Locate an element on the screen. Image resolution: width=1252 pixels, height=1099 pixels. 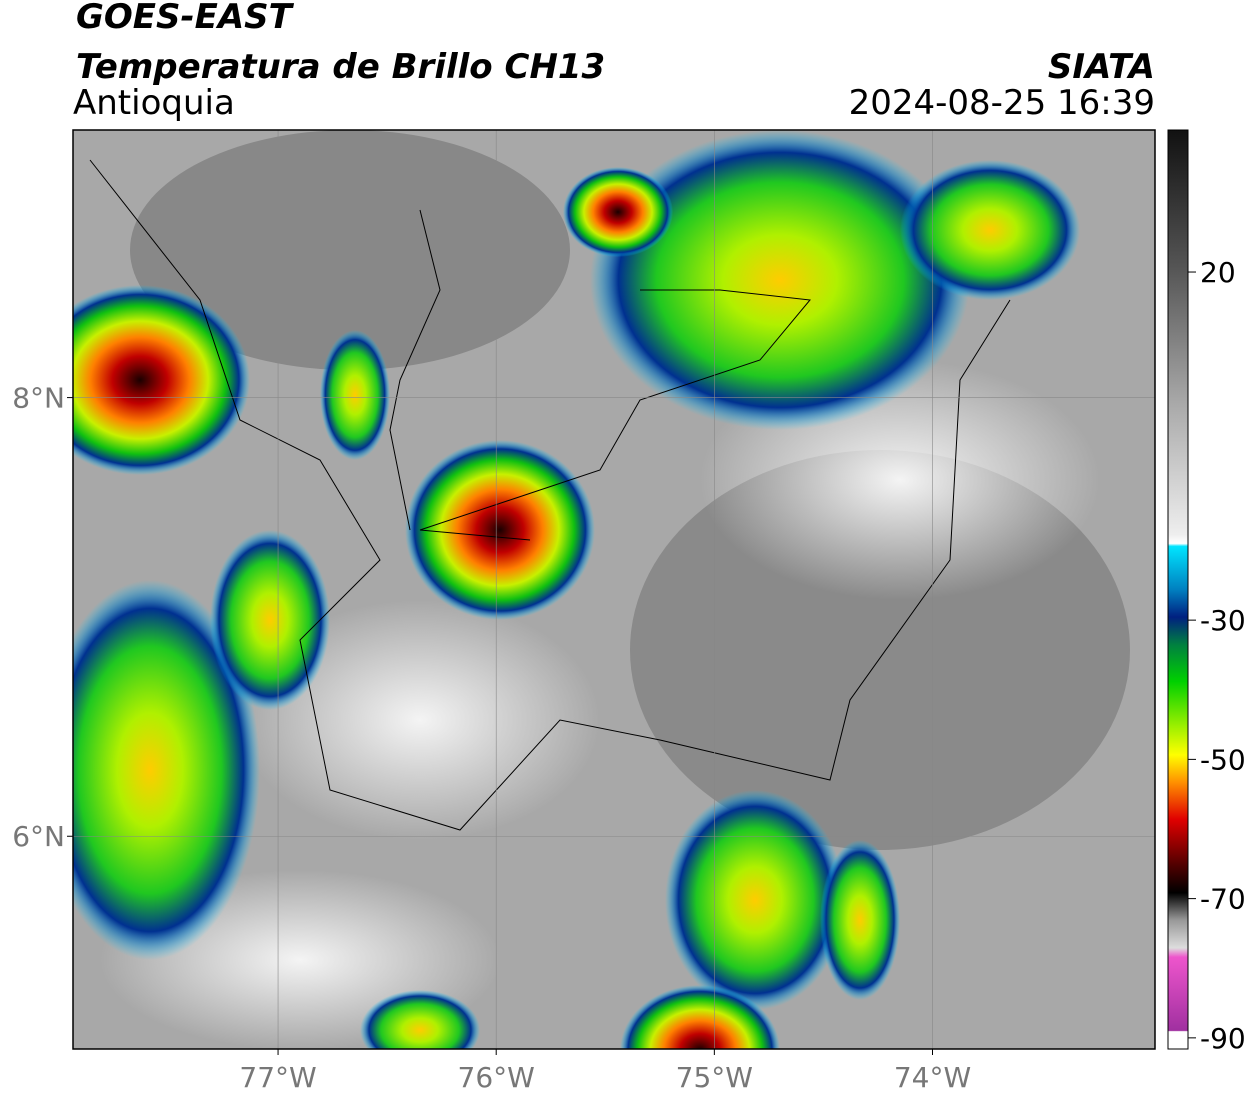
datetime-label: 2024-08-25 16:39 is located at coordinates (1002, 103).